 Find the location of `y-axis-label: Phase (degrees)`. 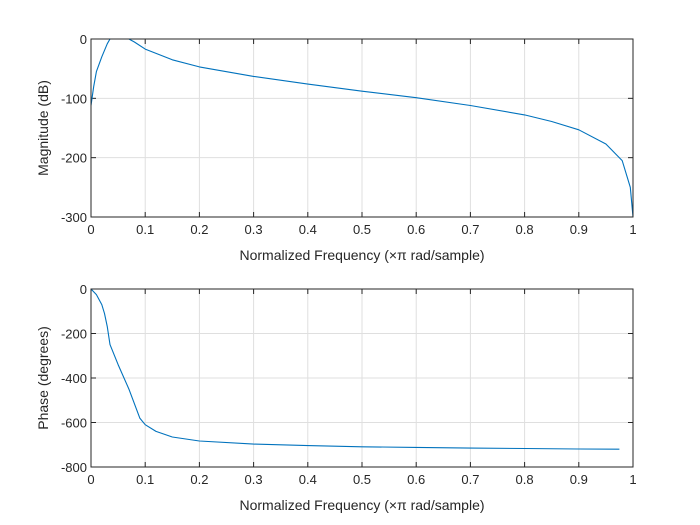

y-axis-label: Phase (degrees) is located at coordinates (43, 378).